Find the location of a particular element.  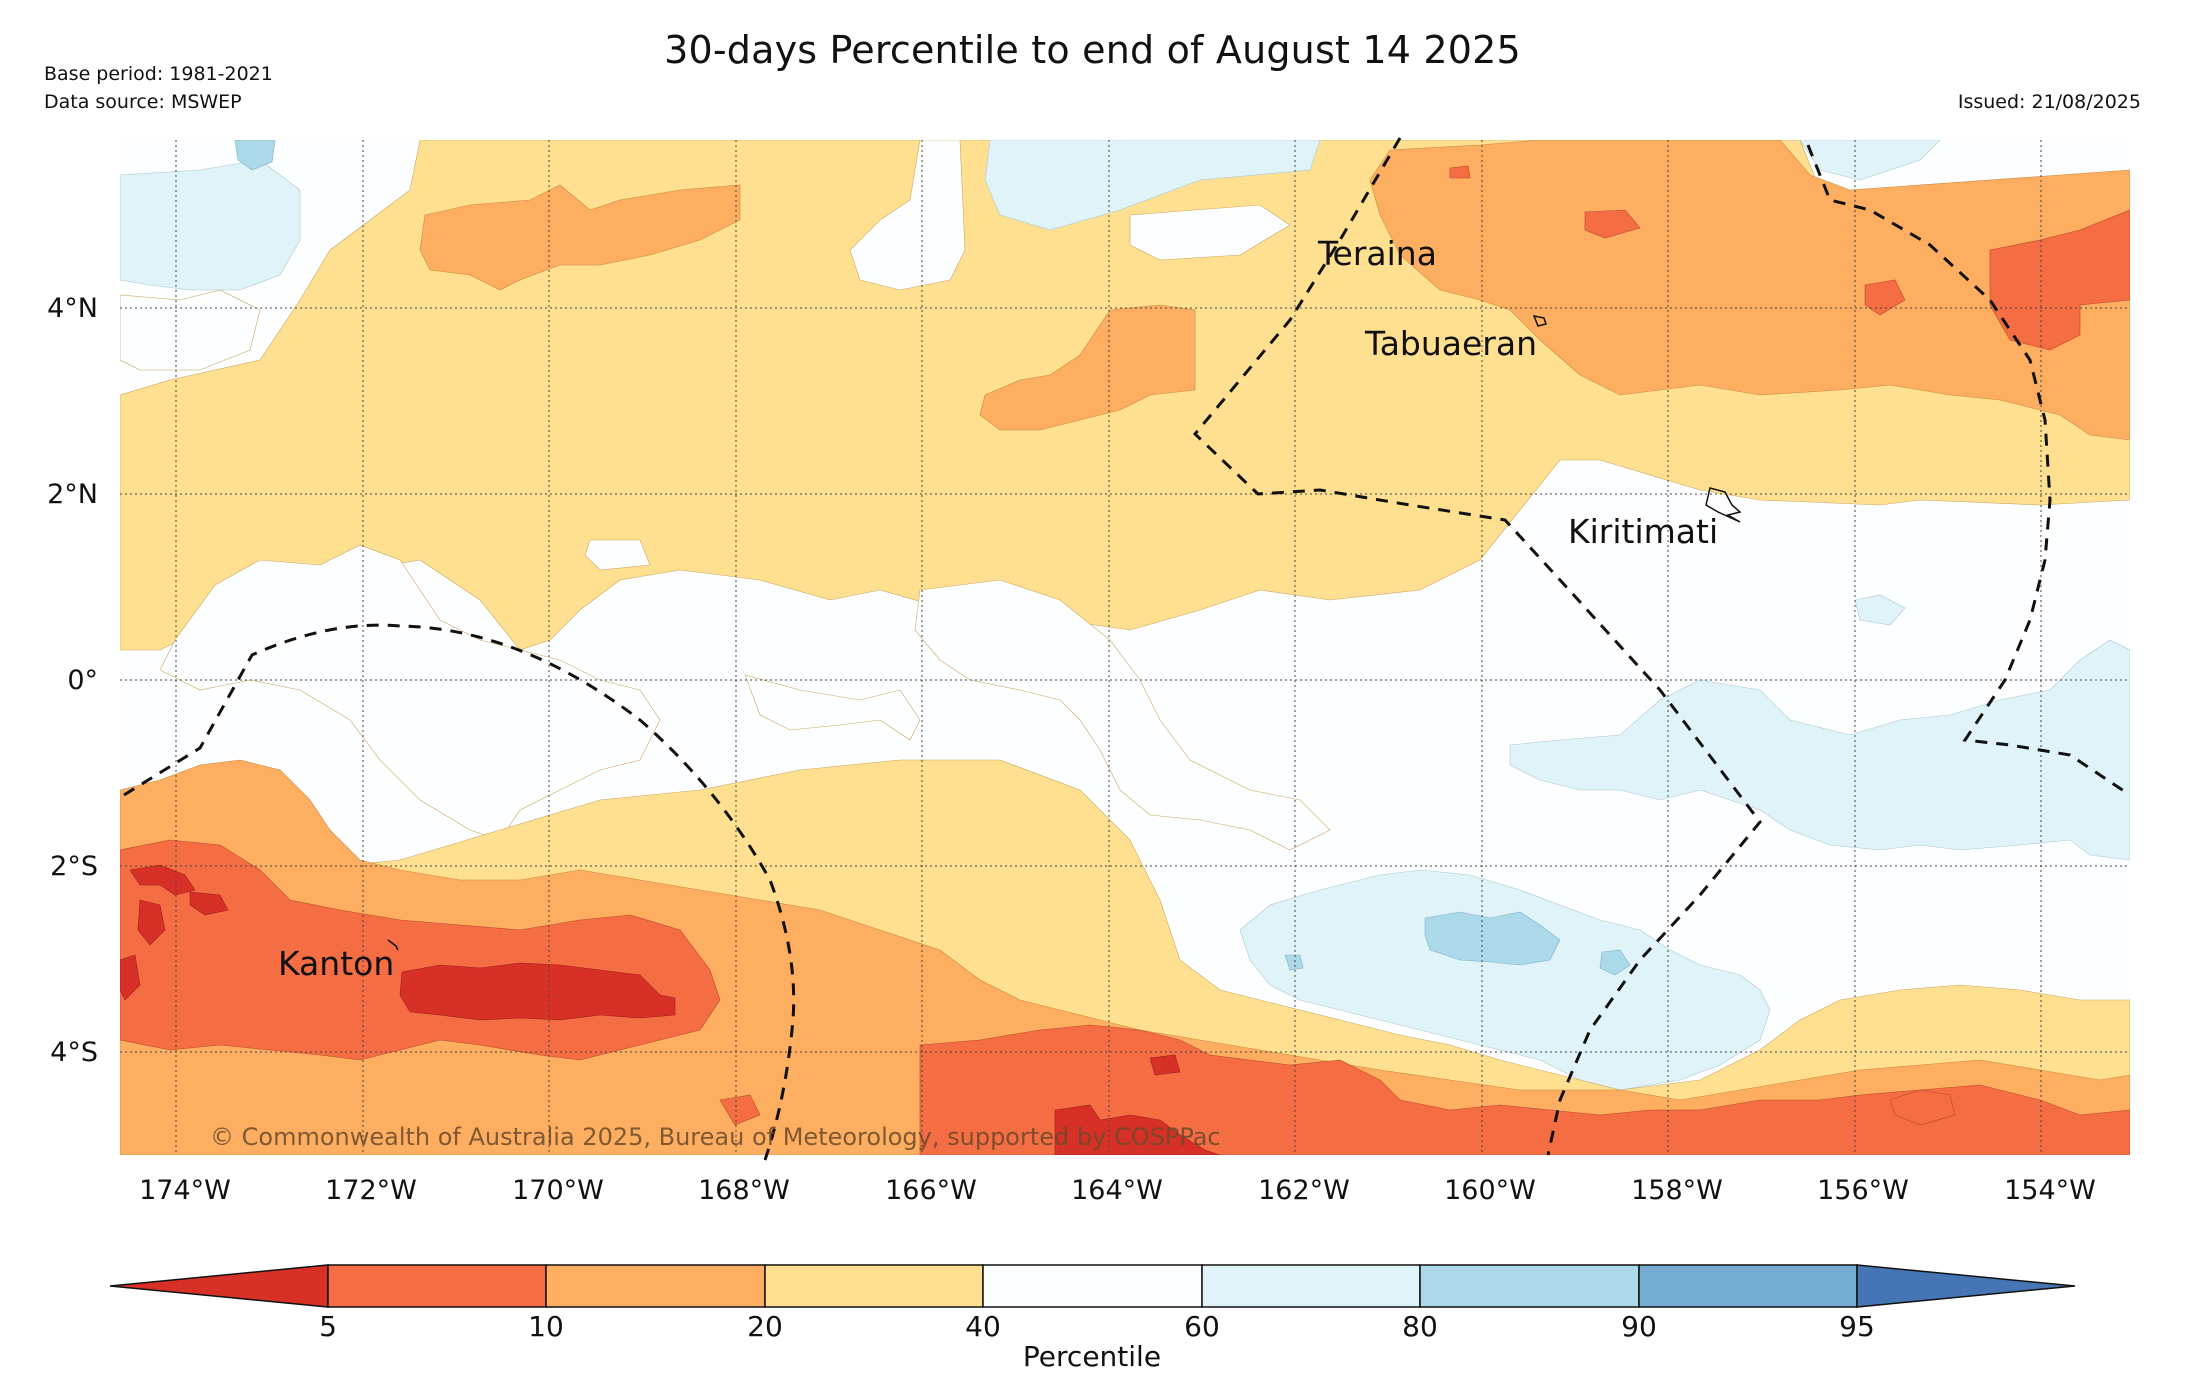

field-5-10-south-centre2 is located at coordinates (1922, 1107).